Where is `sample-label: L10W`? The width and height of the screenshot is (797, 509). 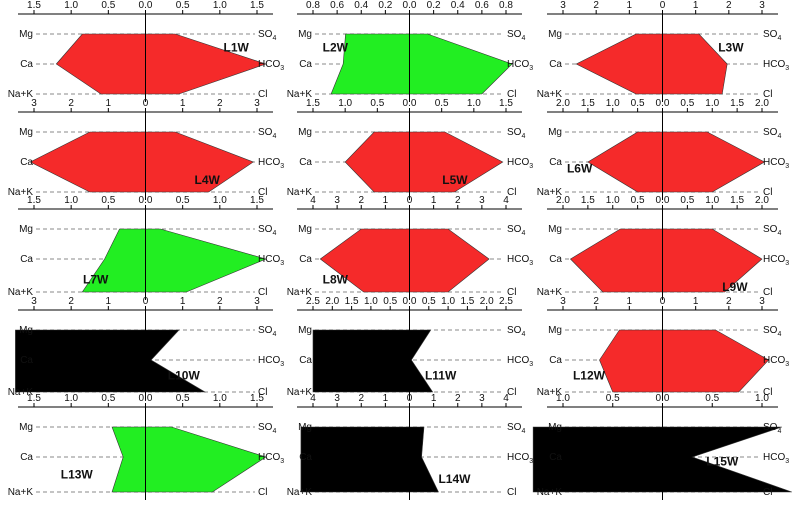 sample-label: L10W is located at coordinates (184, 375).